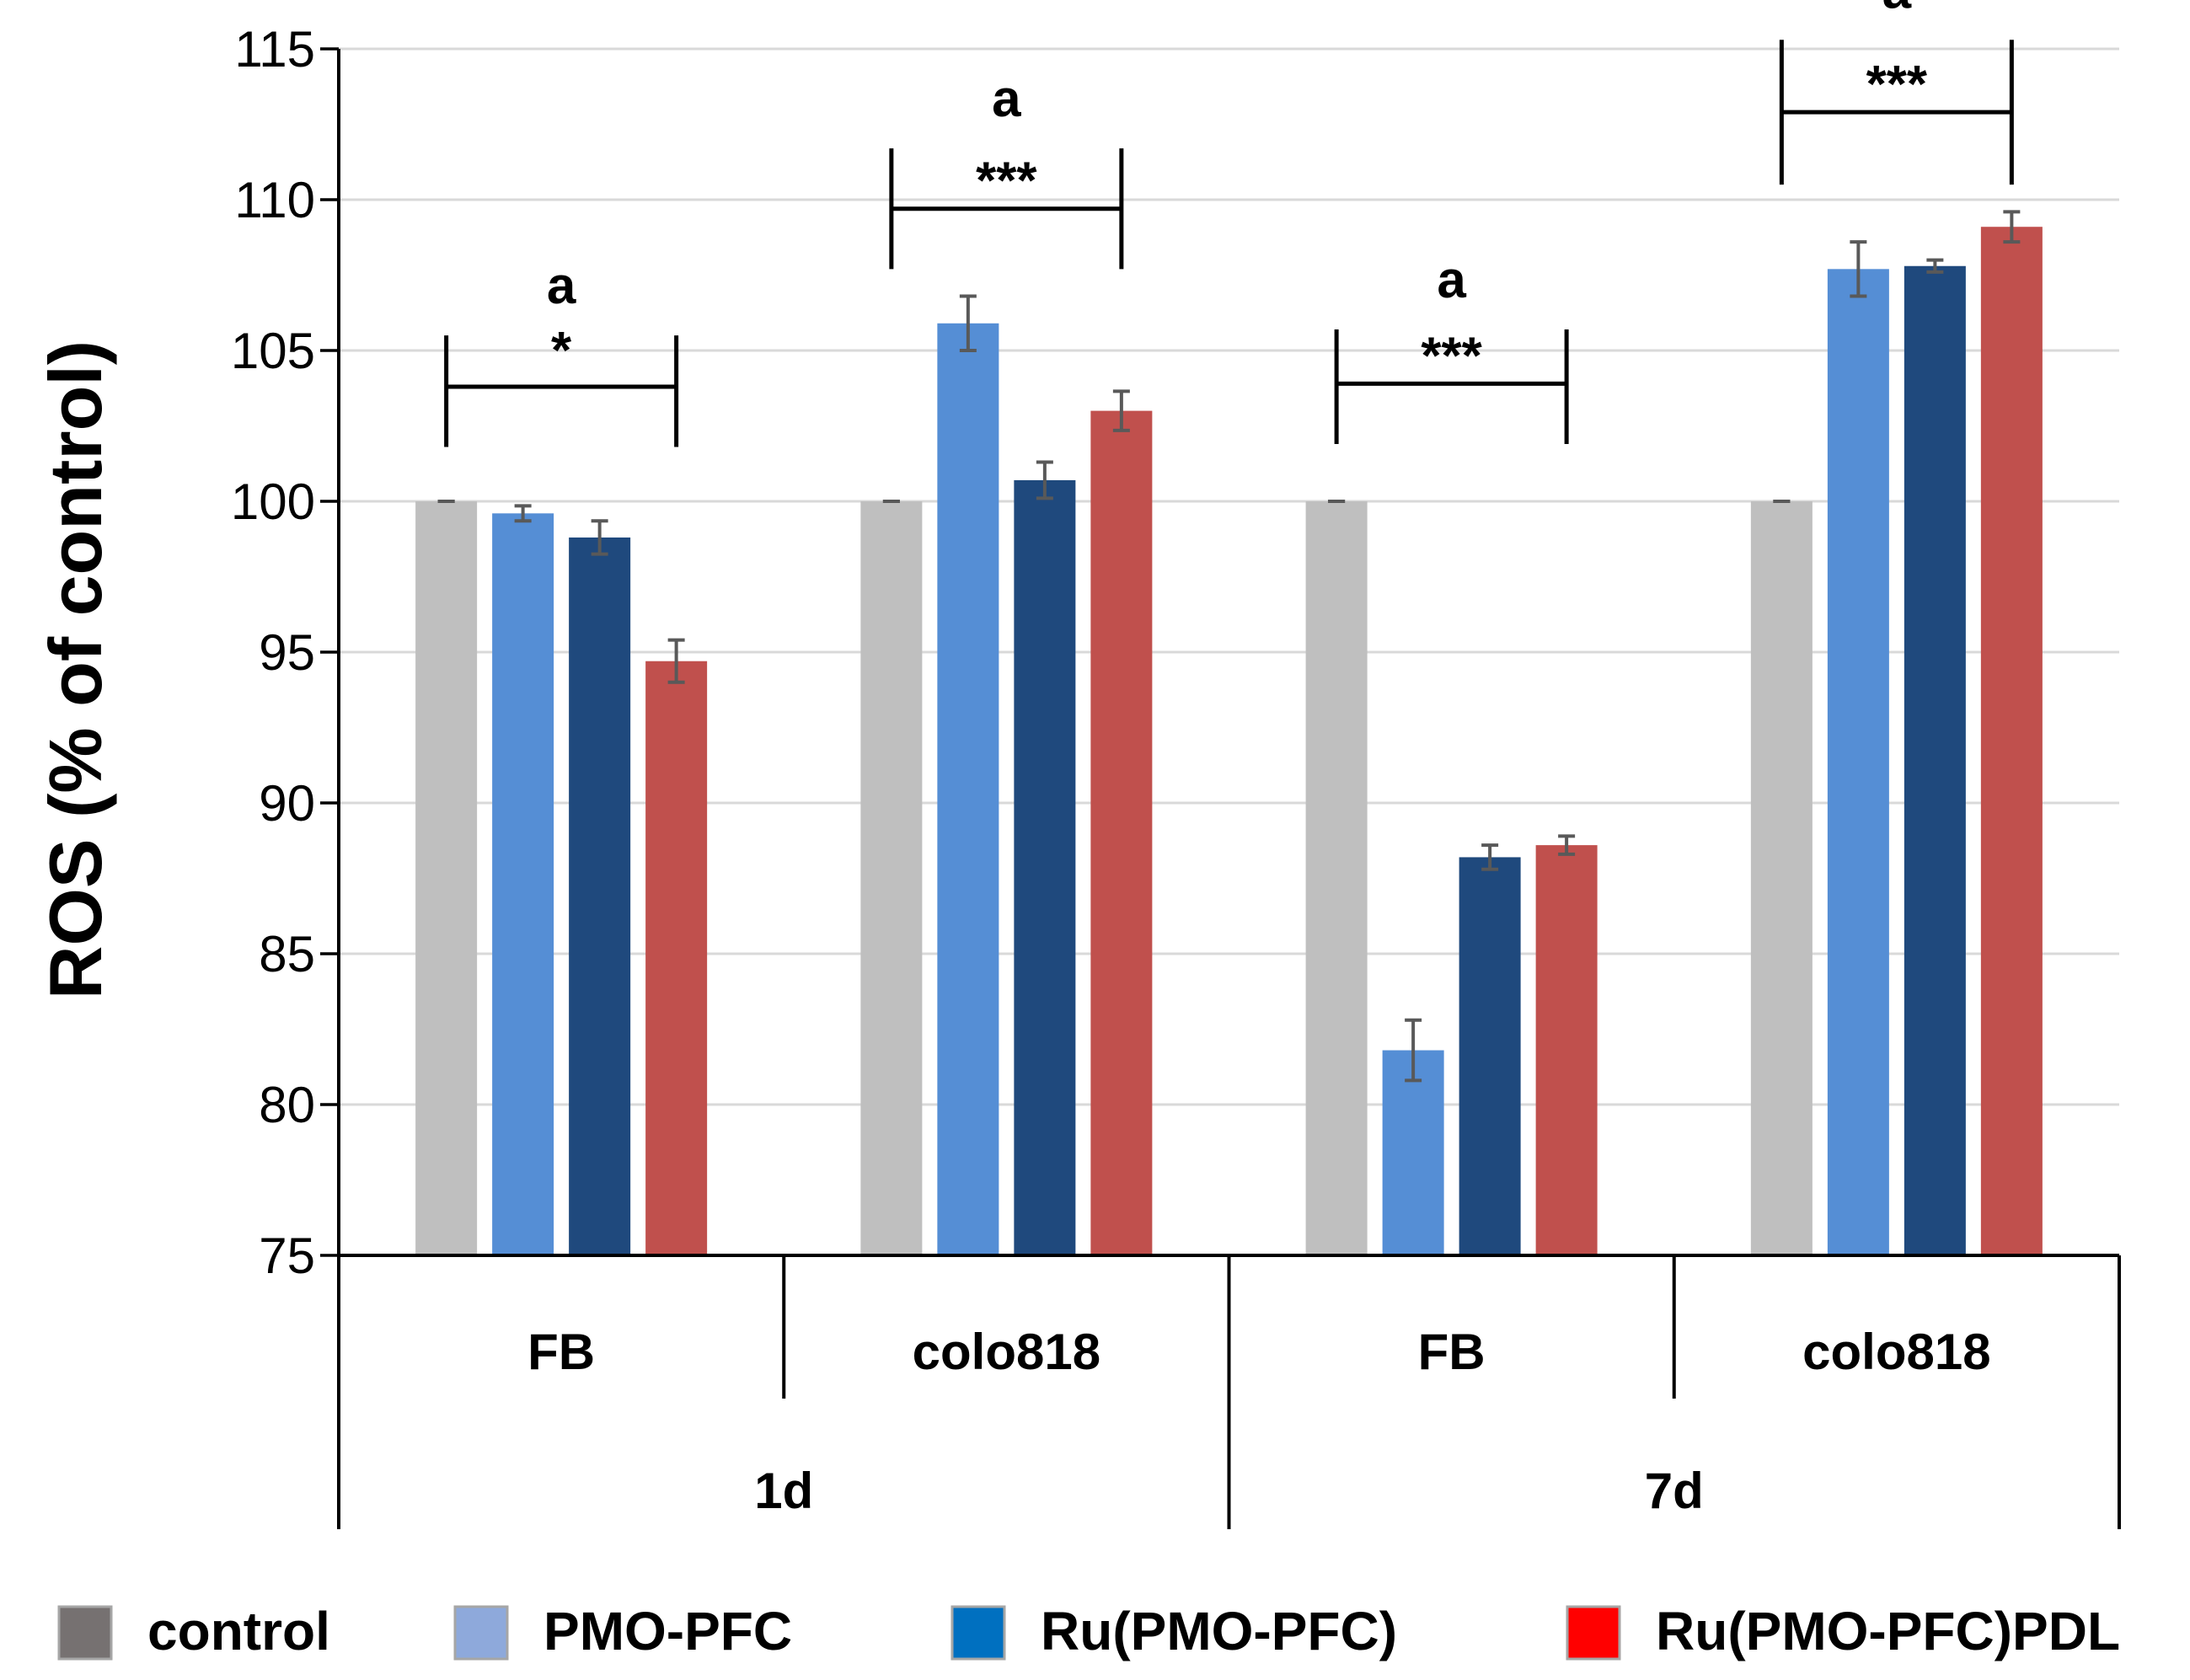 The image size is (2190, 1680). I want to click on y-tick-label: 75, so click(287, 1256).